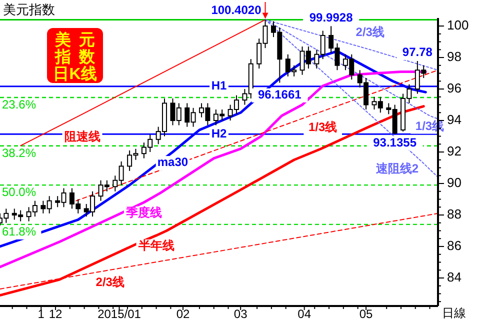  Describe the element at coordinates (143, 213) in the screenshot. I see `annotation: 季度线` at that location.